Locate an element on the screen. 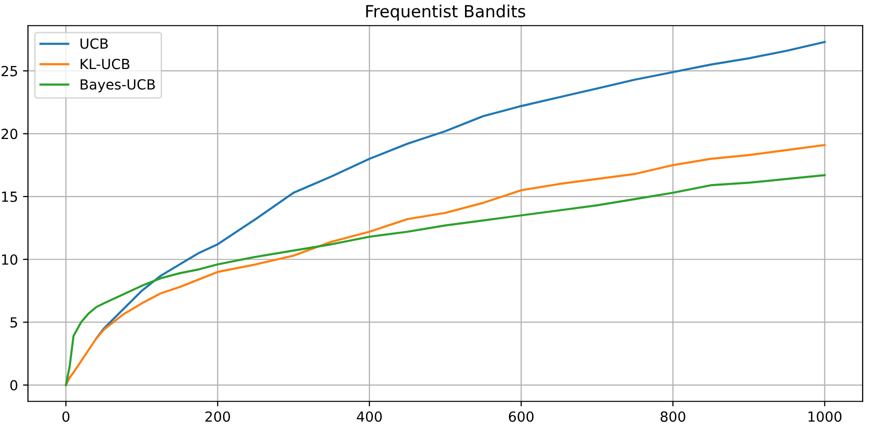 The width and height of the screenshot is (874, 427). x-tick-label: 0 is located at coordinates (66, 416).